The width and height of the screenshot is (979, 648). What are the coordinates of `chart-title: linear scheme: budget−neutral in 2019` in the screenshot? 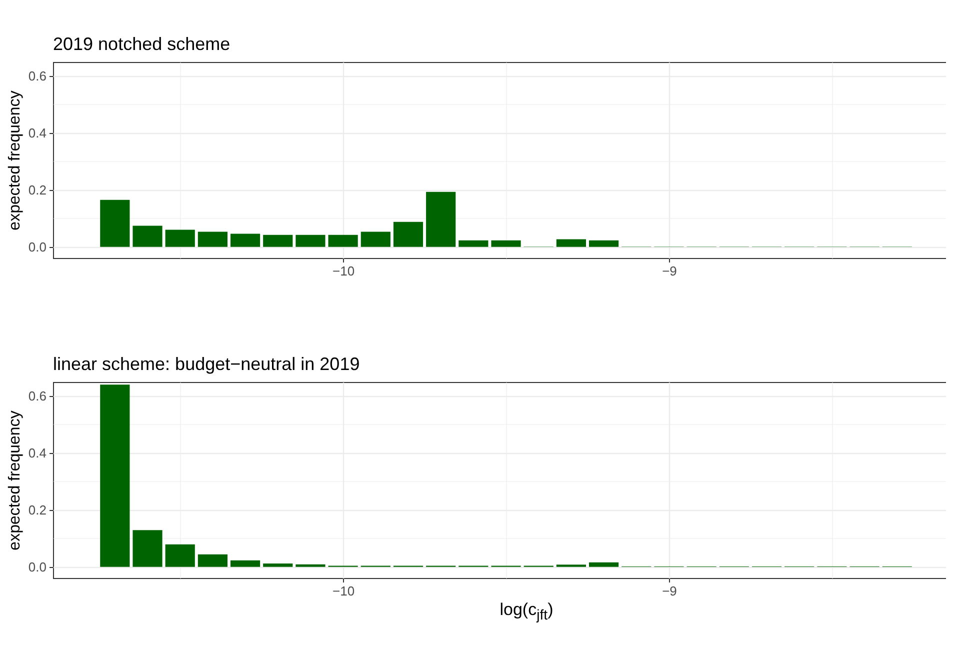 It's located at (206, 364).